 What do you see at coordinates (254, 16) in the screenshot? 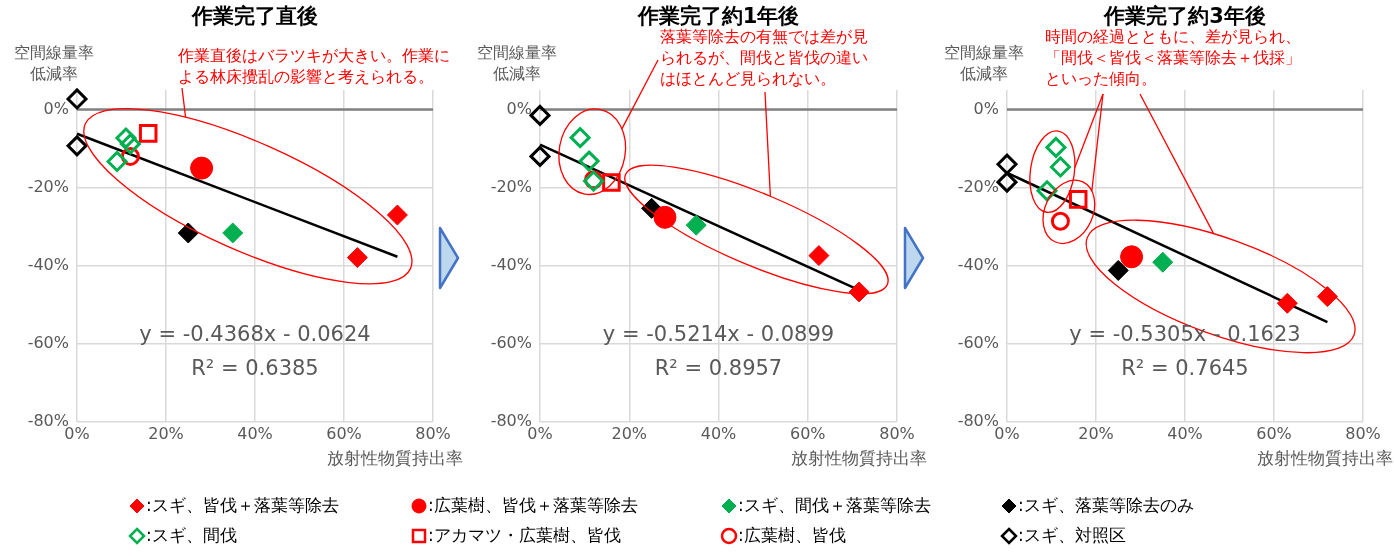
I see `chart-title: 作業完了直後` at bounding box center [254, 16].